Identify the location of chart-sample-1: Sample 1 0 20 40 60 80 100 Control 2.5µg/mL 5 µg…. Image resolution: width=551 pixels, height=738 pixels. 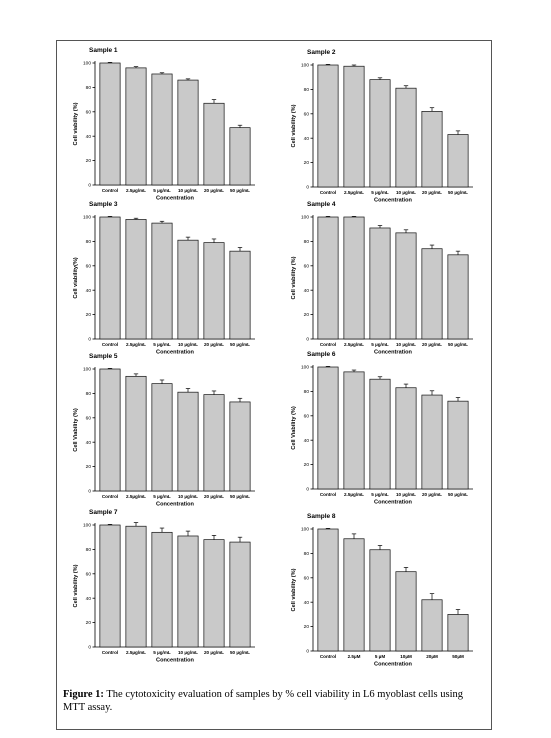
(161, 127).